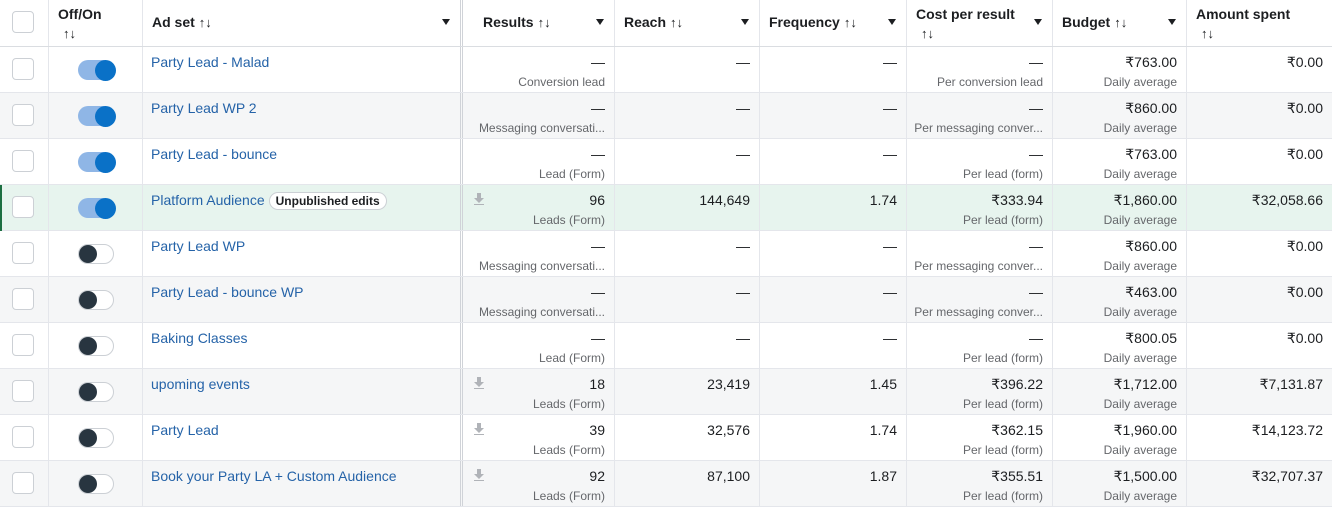 This screenshot has width=1332, height=514. What do you see at coordinates (208, 200) in the screenshot?
I see `ad-set-name-link: Platform Audience` at bounding box center [208, 200].